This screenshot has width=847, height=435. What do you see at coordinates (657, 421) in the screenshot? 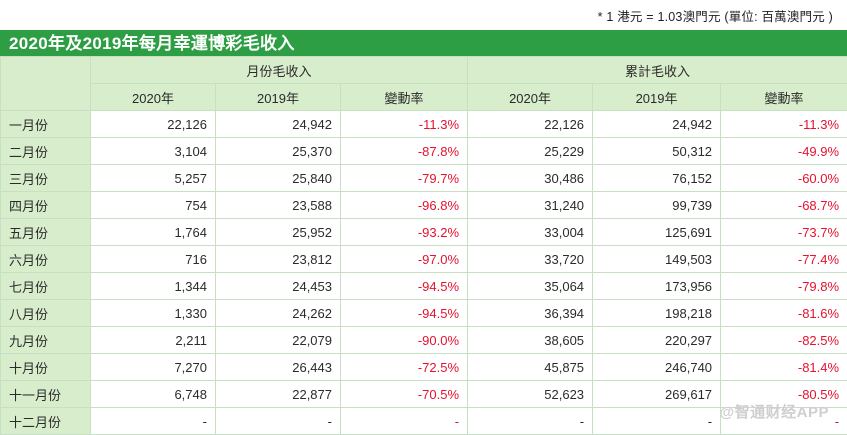
I see `cell-cumulative-2019: -` at bounding box center [657, 421].